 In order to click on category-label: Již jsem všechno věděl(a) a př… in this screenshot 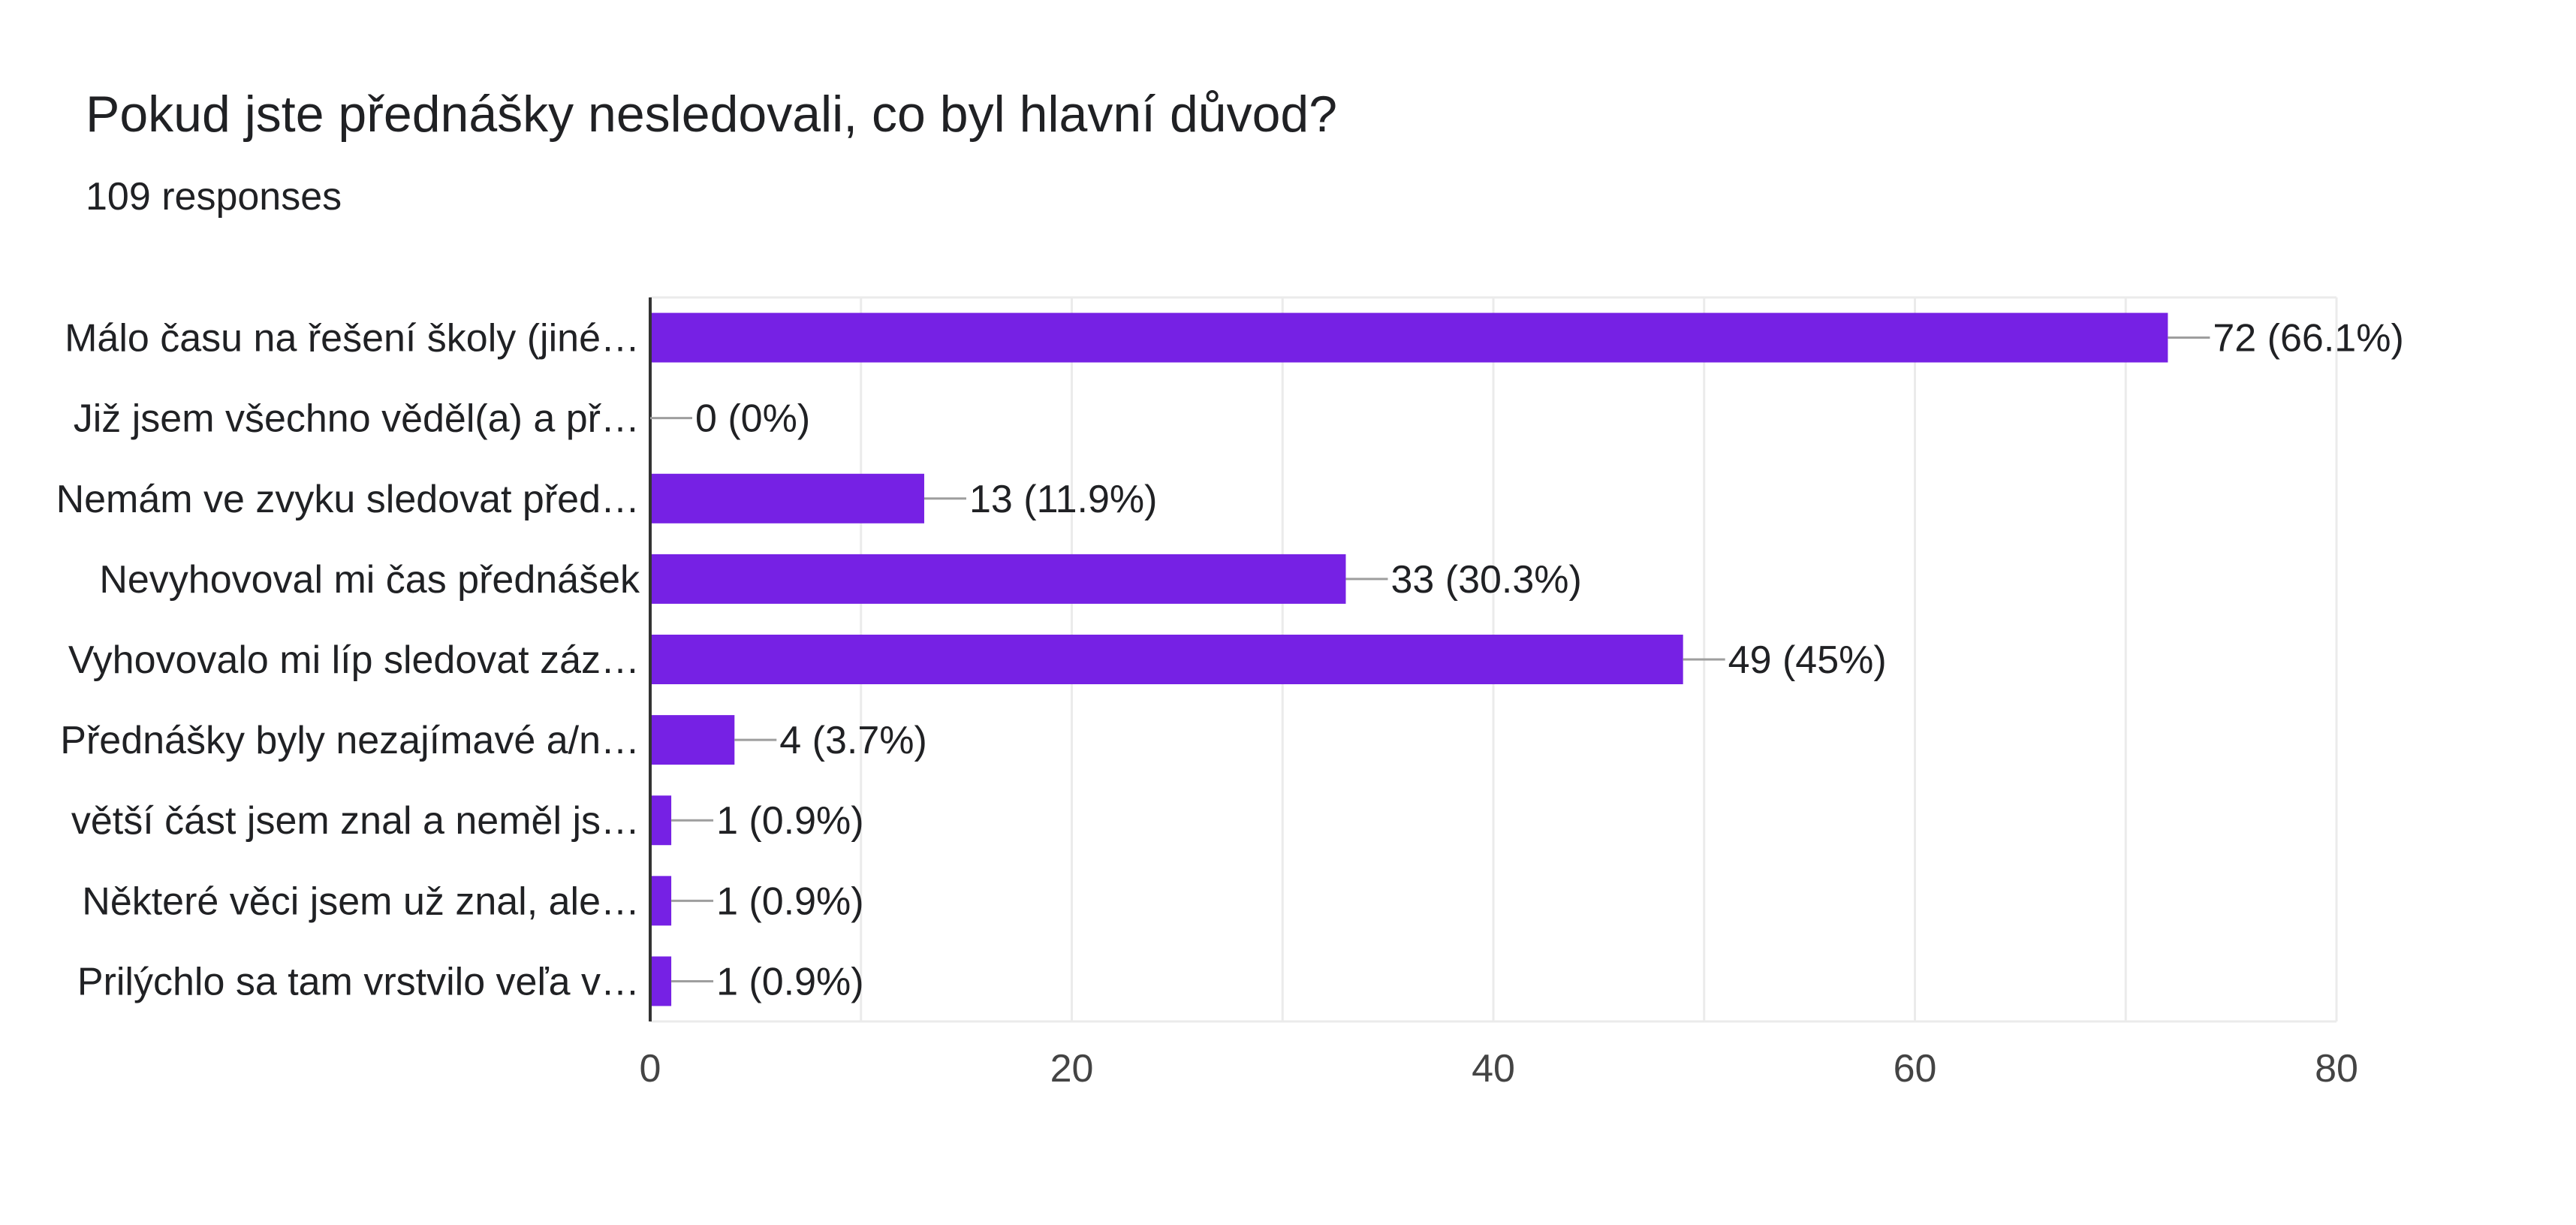, I will do `click(357, 419)`.